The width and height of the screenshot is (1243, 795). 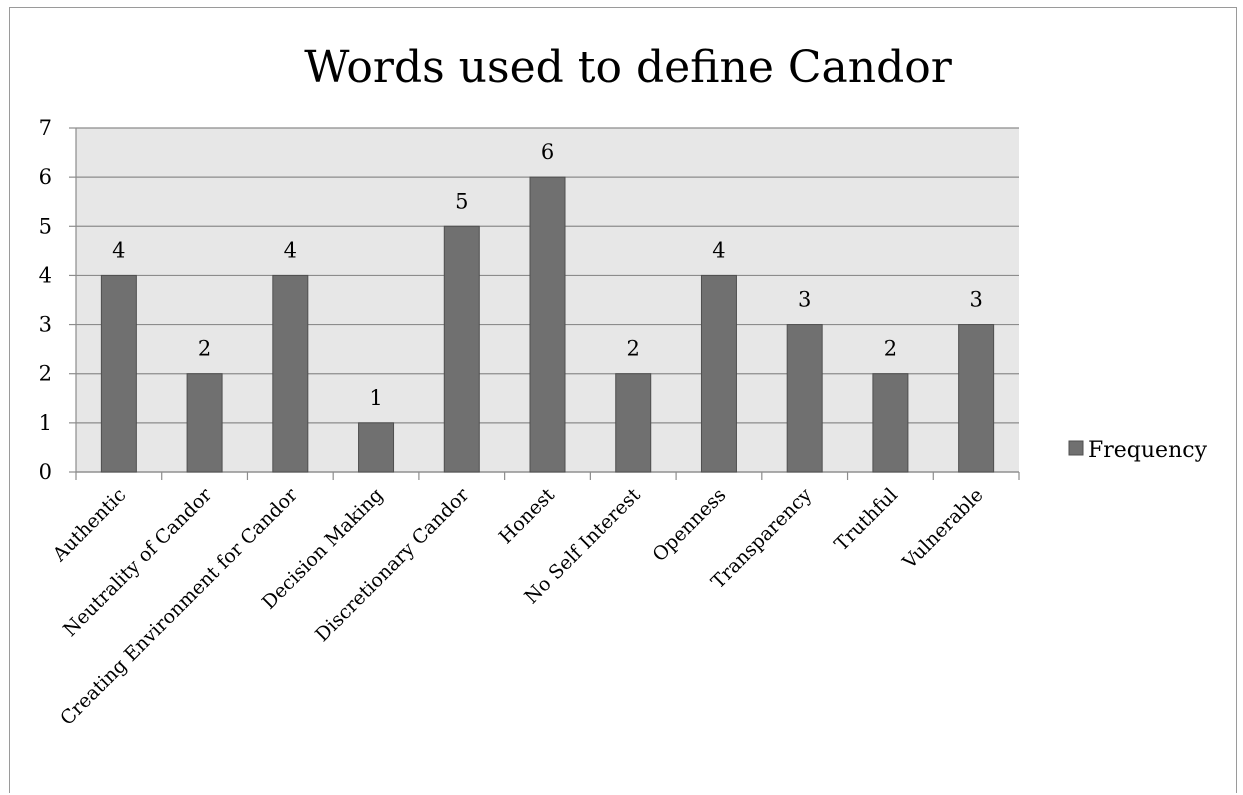 What do you see at coordinates (547, 324) in the screenshot?
I see `bar-honest` at bounding box center [547, 324].